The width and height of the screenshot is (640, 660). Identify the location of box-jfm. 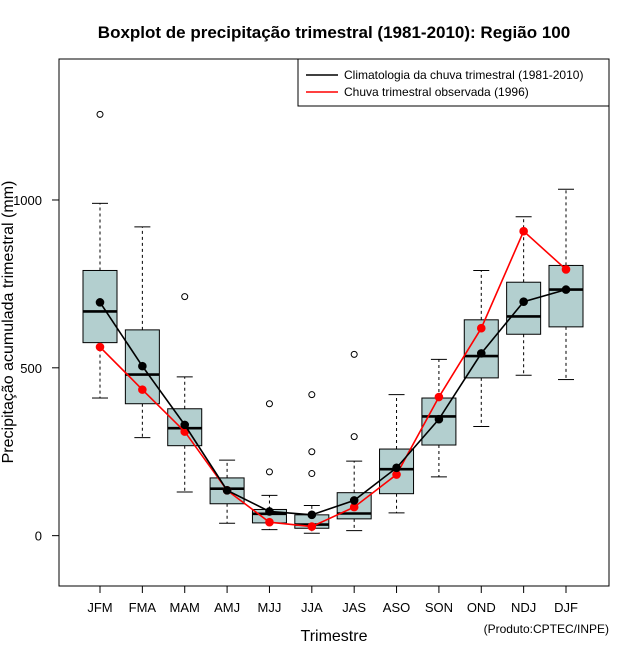
(100, 254).